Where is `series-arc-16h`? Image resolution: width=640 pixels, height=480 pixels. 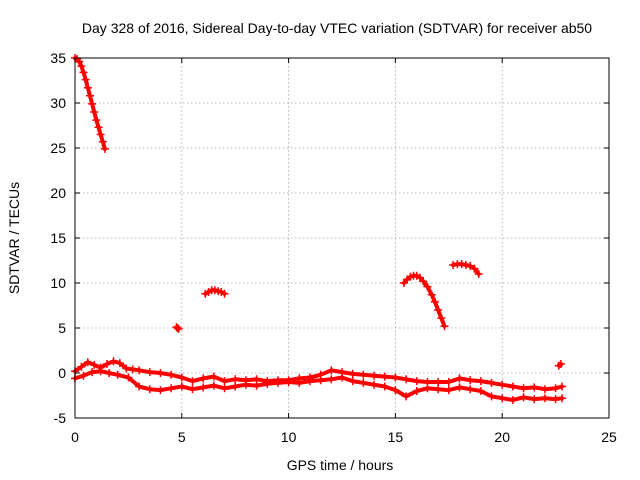
series-arc-16h is located at coordinates (424, 301).